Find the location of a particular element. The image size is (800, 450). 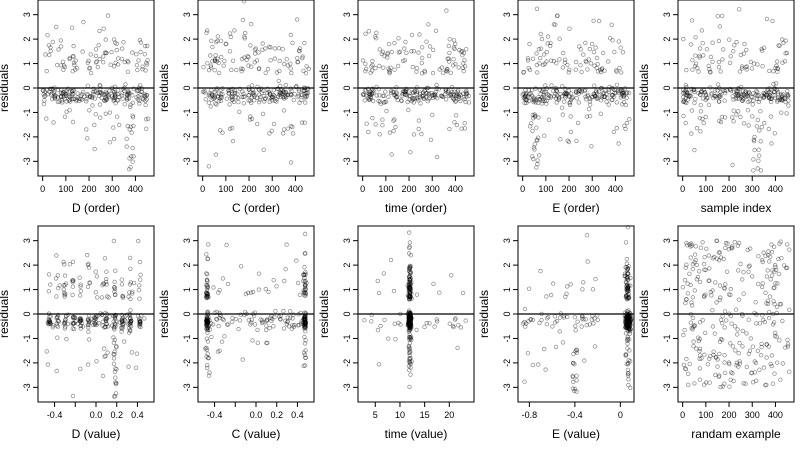

x-tick-label: 400 is located at coordinates (615, 189).